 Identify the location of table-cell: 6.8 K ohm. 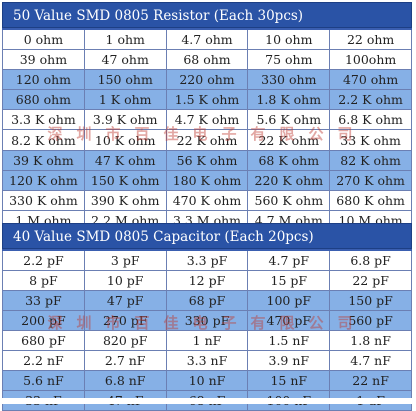
(370, 120).